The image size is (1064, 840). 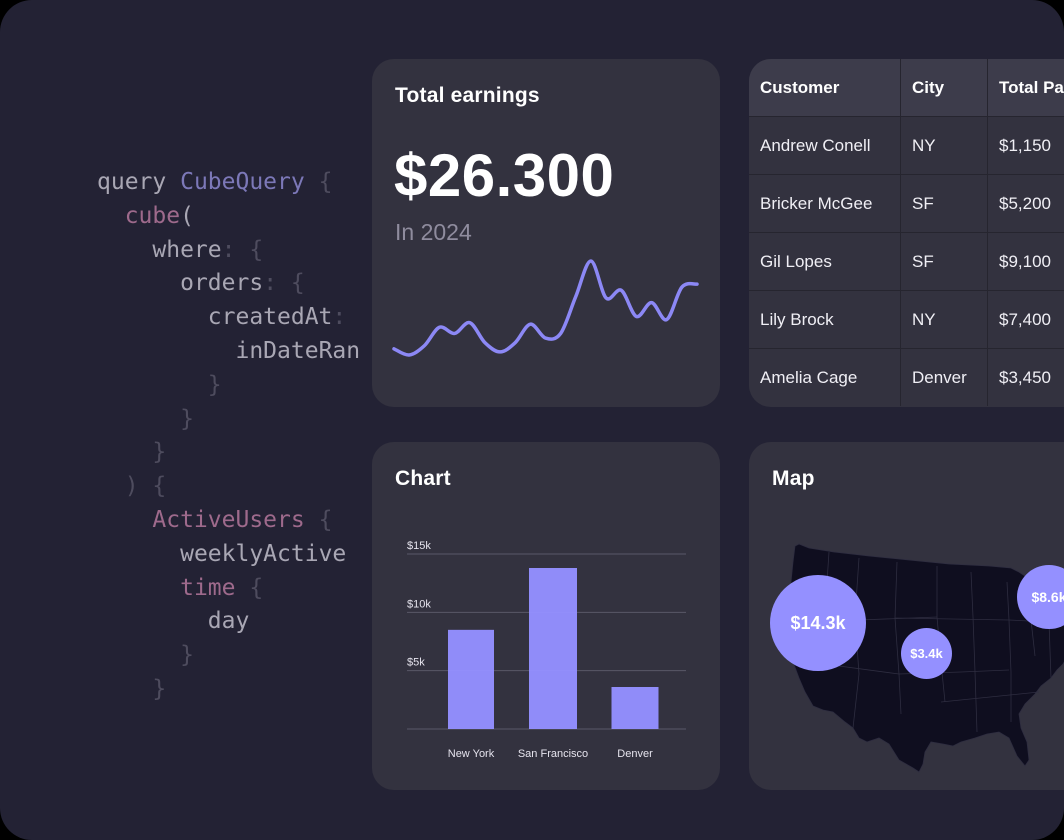 I want to click on x-tick-label: New York, so click(x=471, y=754).